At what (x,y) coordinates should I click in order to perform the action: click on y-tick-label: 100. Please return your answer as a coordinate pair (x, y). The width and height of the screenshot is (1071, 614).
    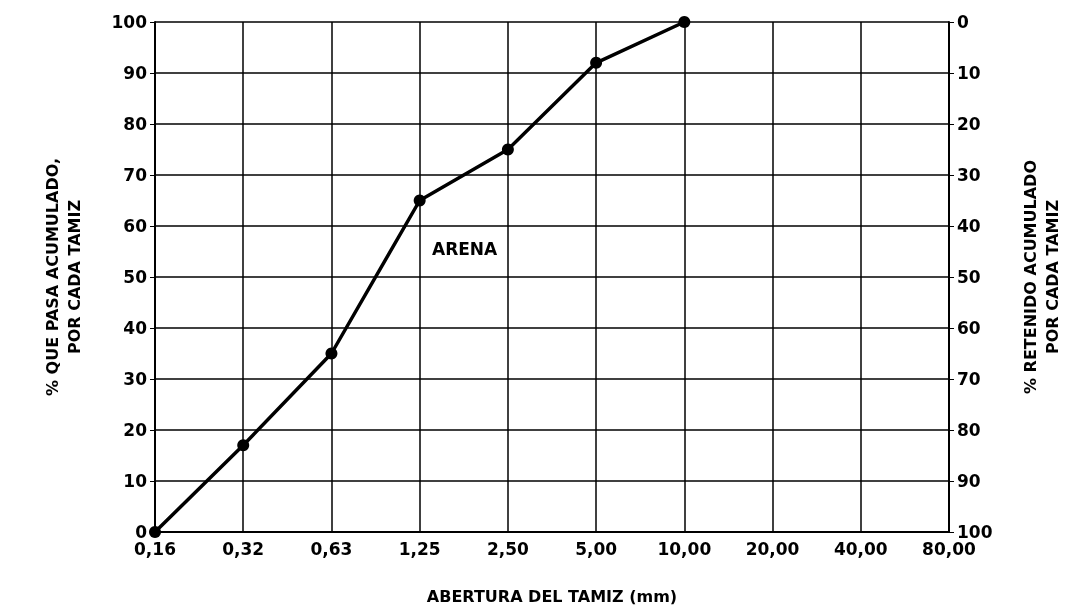
    Looking at the image, I should click on (129, 22).